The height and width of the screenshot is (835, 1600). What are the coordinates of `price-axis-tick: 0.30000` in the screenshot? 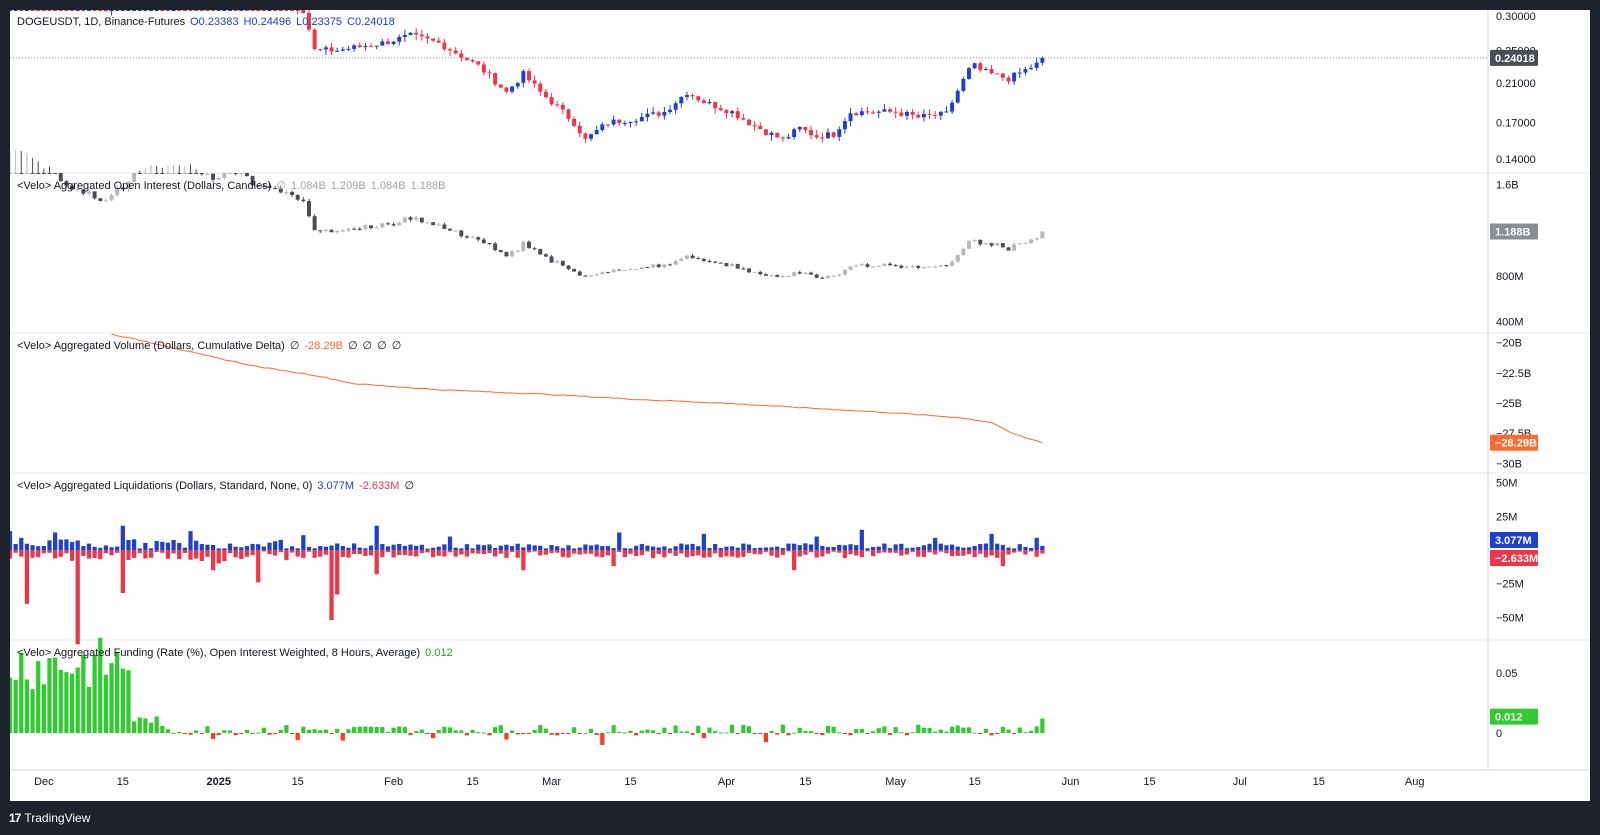 It's located at (1516, 17).